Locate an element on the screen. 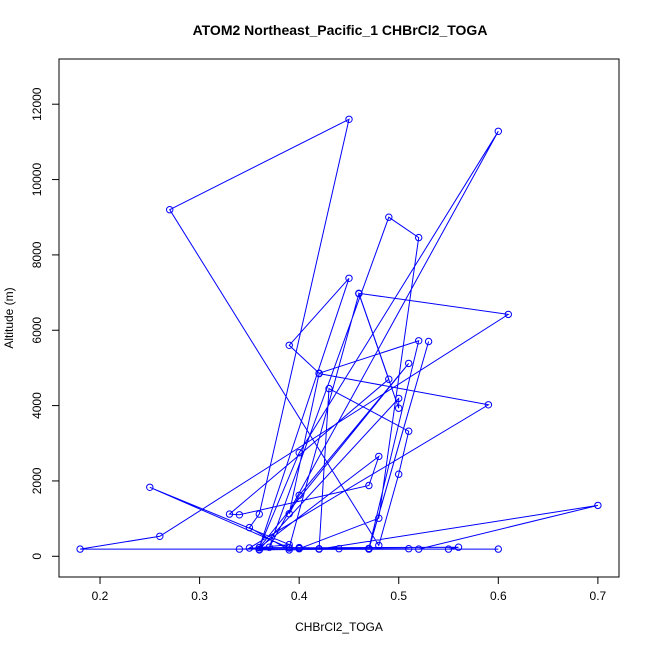  x-tick-label: 0.3 is located at coordinates (199, 596).